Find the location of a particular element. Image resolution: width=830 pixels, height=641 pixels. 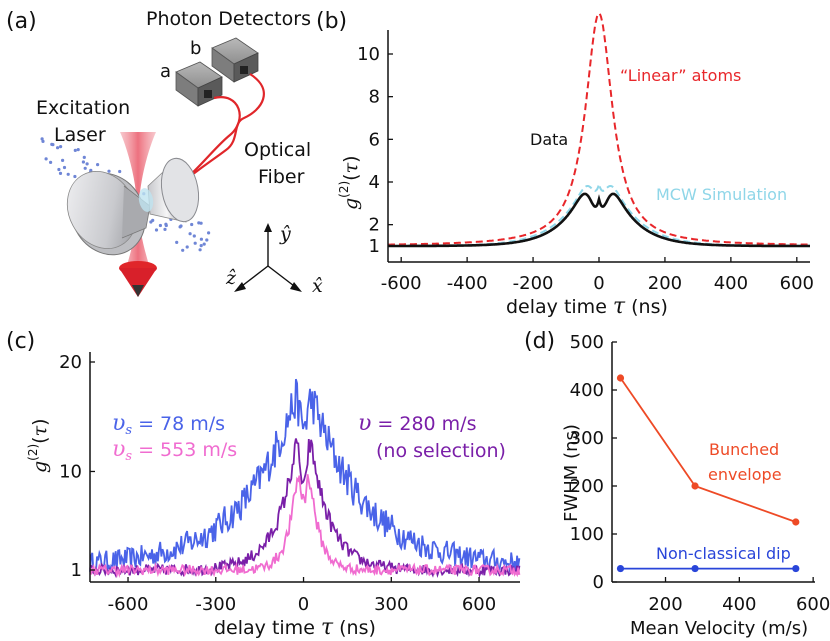

axis-y-label: ŷ is located at coordinates (285, 234).